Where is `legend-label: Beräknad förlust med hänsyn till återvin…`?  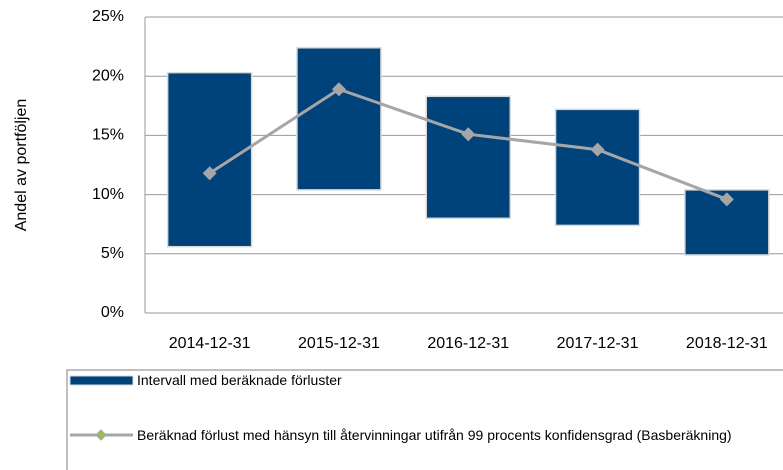 legend-label: Beräknad förlust med hänsyn till återvin… is located at coordinates (434, 435).